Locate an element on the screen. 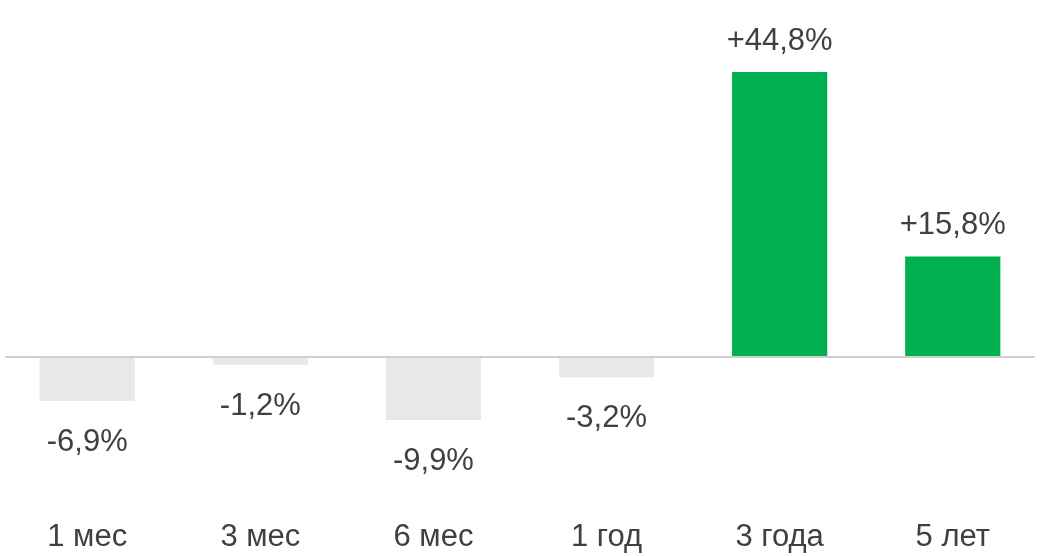  x-tick-label: 3 года is located at coordinates (780, 535).